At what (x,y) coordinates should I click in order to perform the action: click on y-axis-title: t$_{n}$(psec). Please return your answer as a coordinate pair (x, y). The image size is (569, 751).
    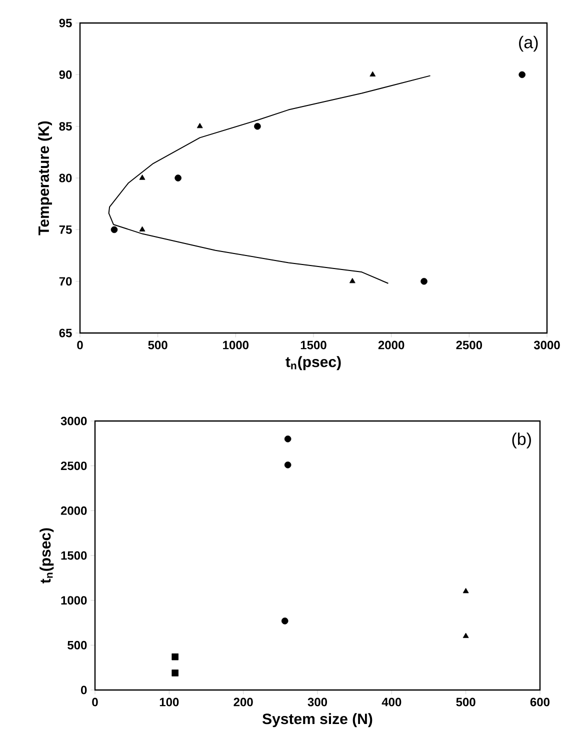
    Looking at the image, I should click on (47, 556).